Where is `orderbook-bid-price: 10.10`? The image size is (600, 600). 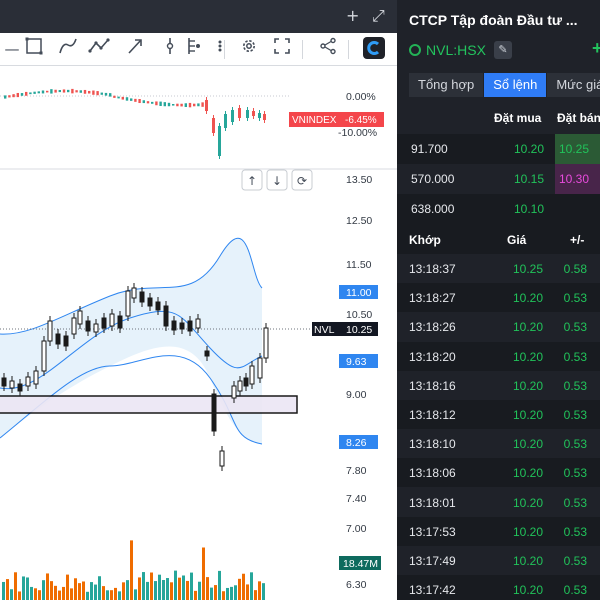 orderbook-bid-price: 10.10 is located at coordinates (528, 209).